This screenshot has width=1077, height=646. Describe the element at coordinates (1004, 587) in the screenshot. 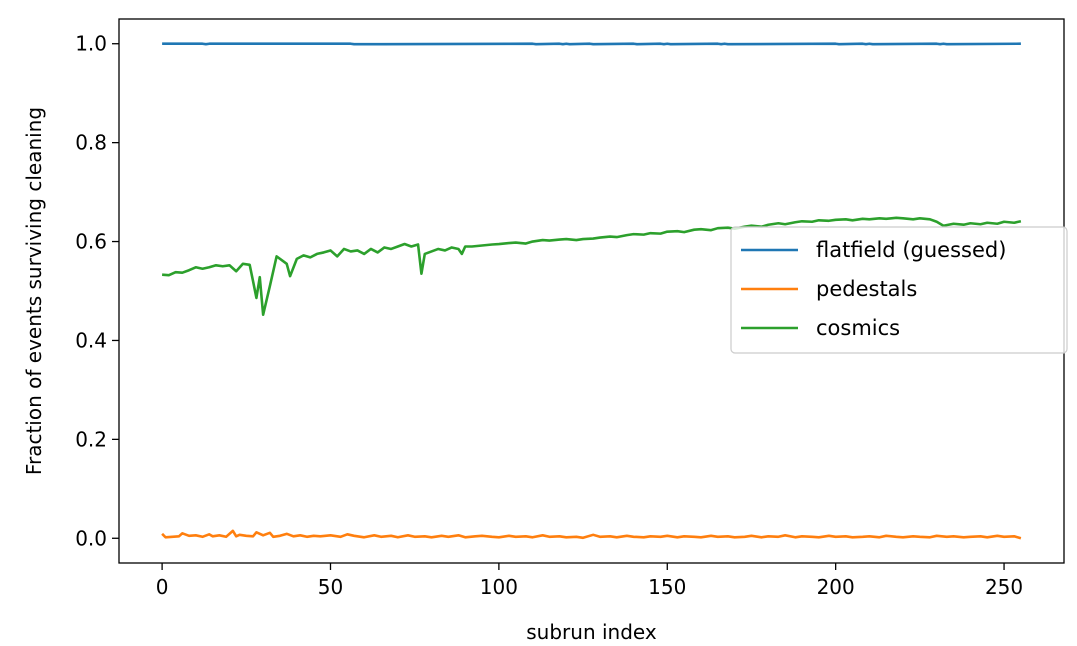

I see `x-tick-label: 250` at that location.